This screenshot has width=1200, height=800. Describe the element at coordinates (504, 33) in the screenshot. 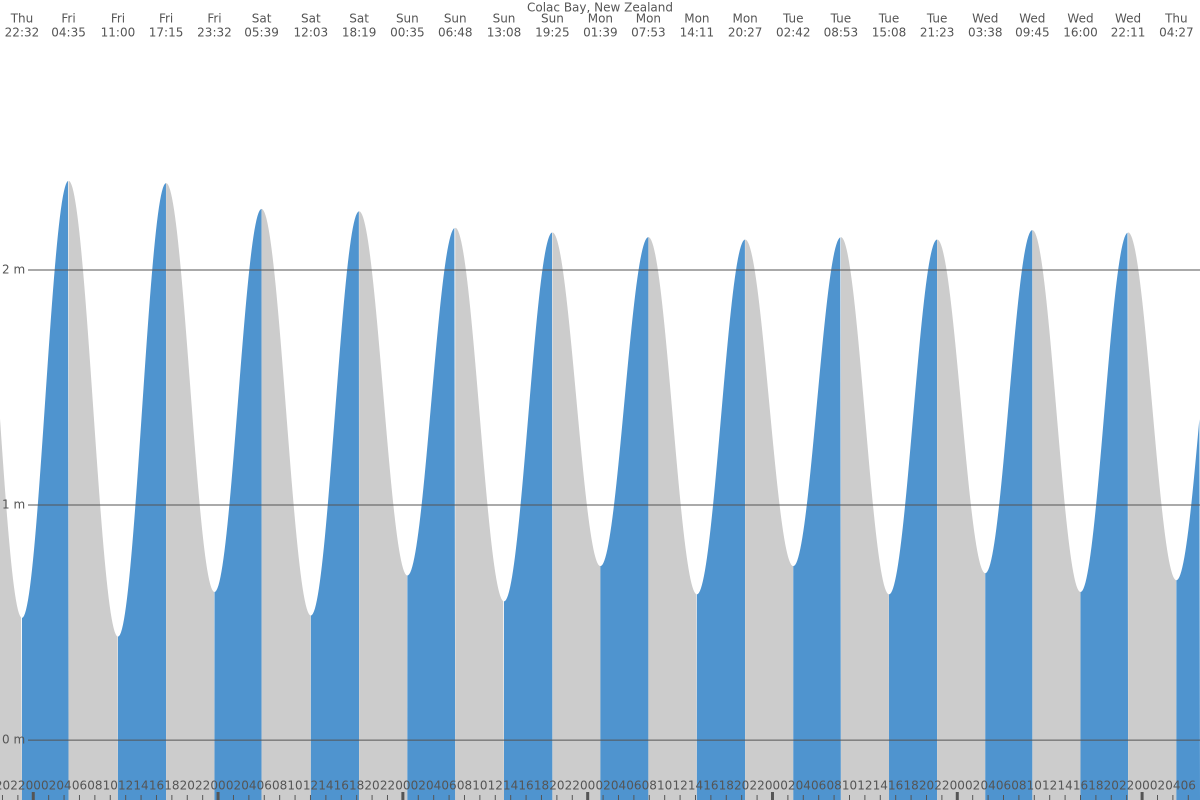

I see `extreme-time: 13:08` at that location.